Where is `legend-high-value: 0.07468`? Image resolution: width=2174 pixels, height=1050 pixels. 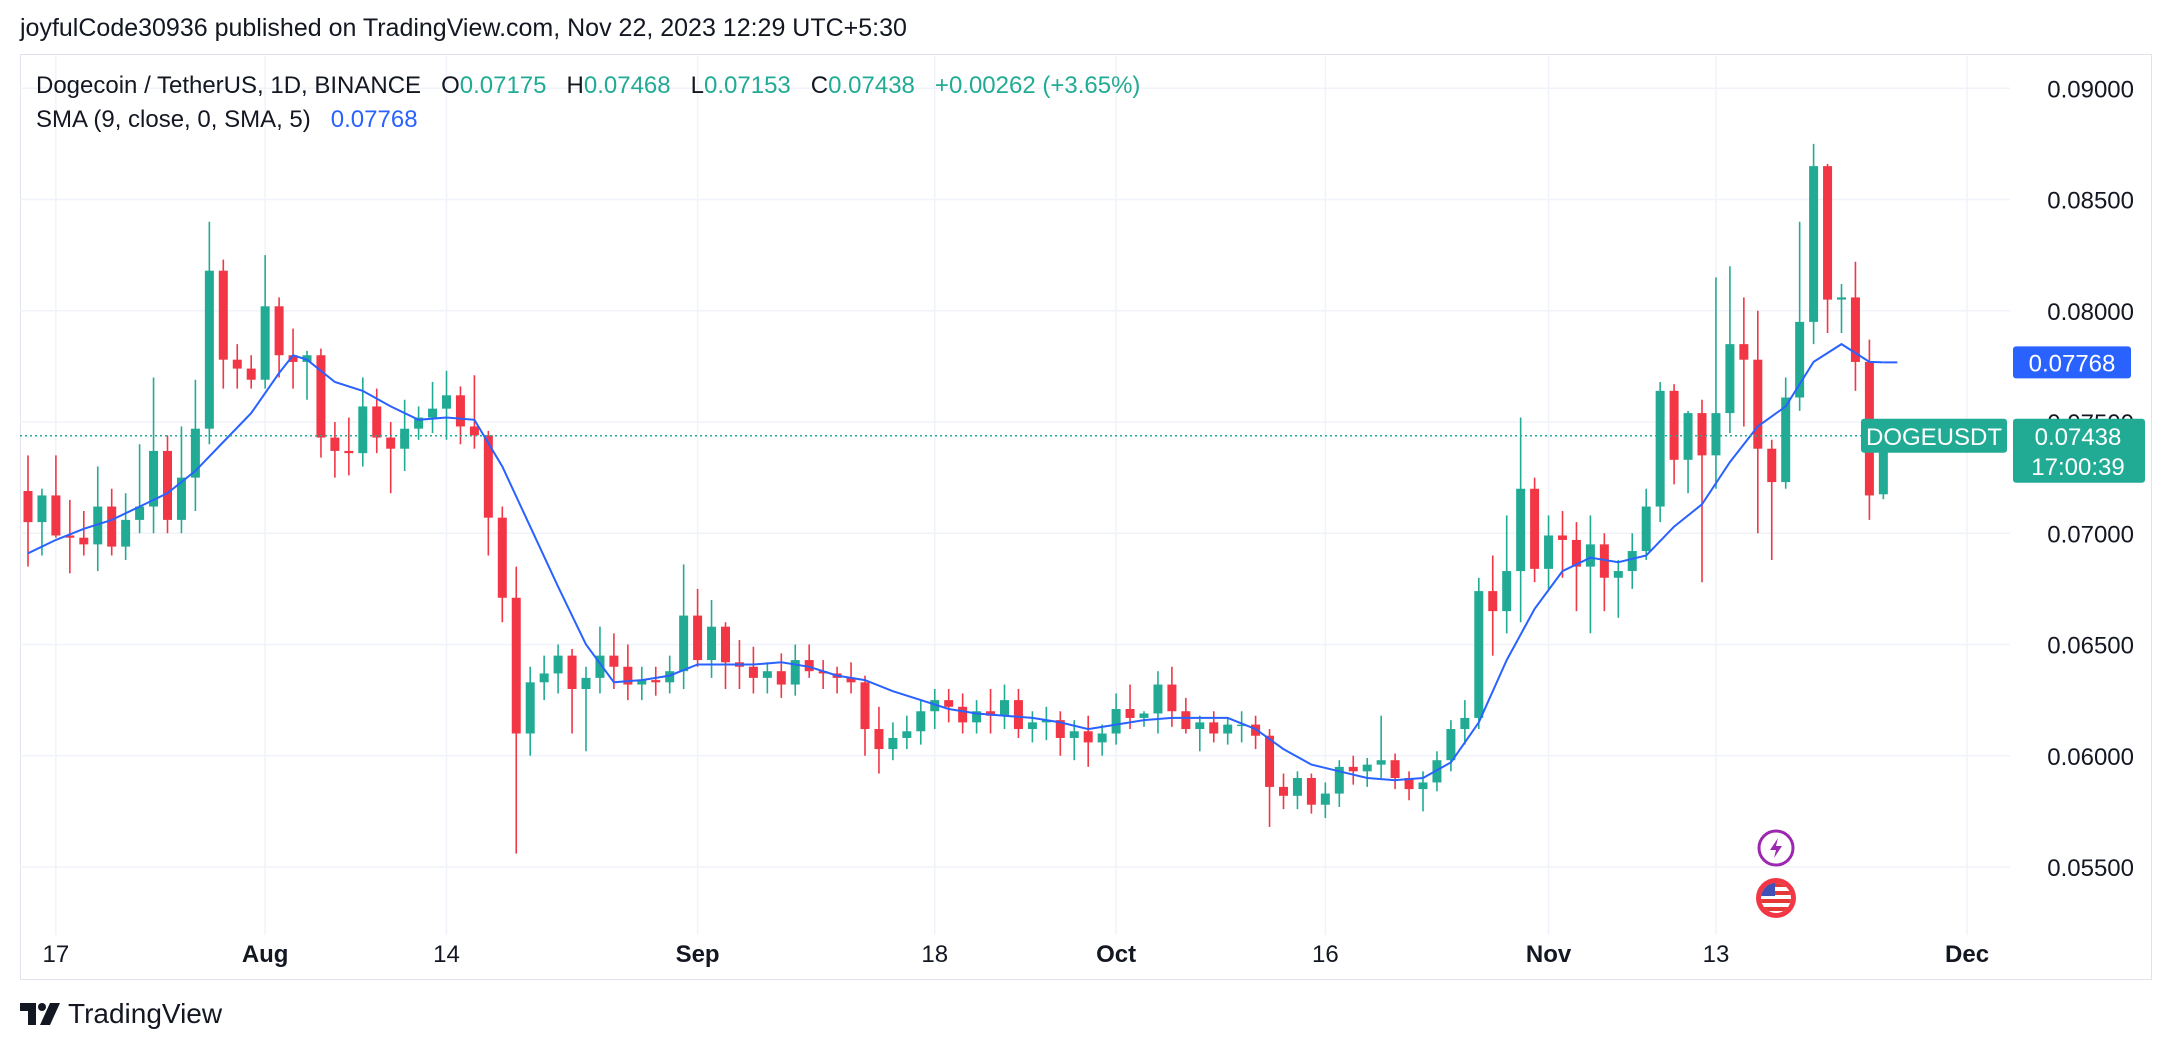
legend-high-value: 0.07468 is located at coordinates (627, 85).